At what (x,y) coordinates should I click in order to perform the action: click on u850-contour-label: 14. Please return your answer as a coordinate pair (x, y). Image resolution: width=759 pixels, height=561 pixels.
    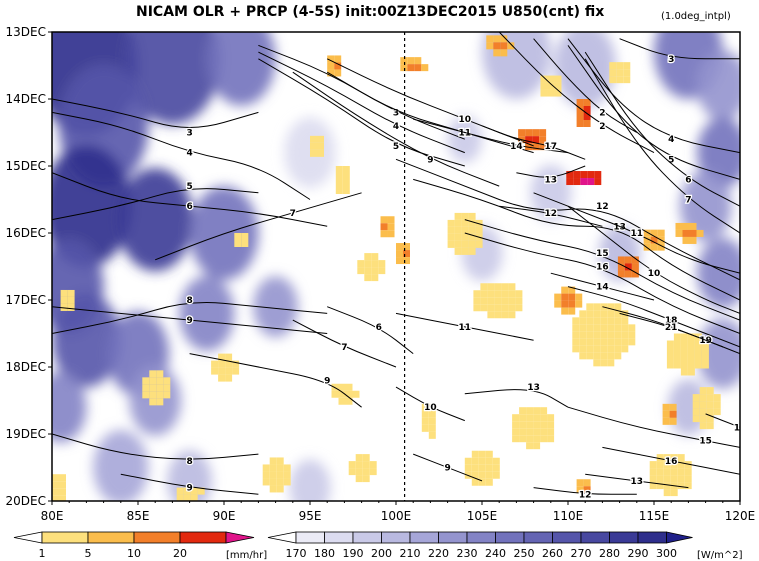
    Looking at the image, I should click on (602, 288).